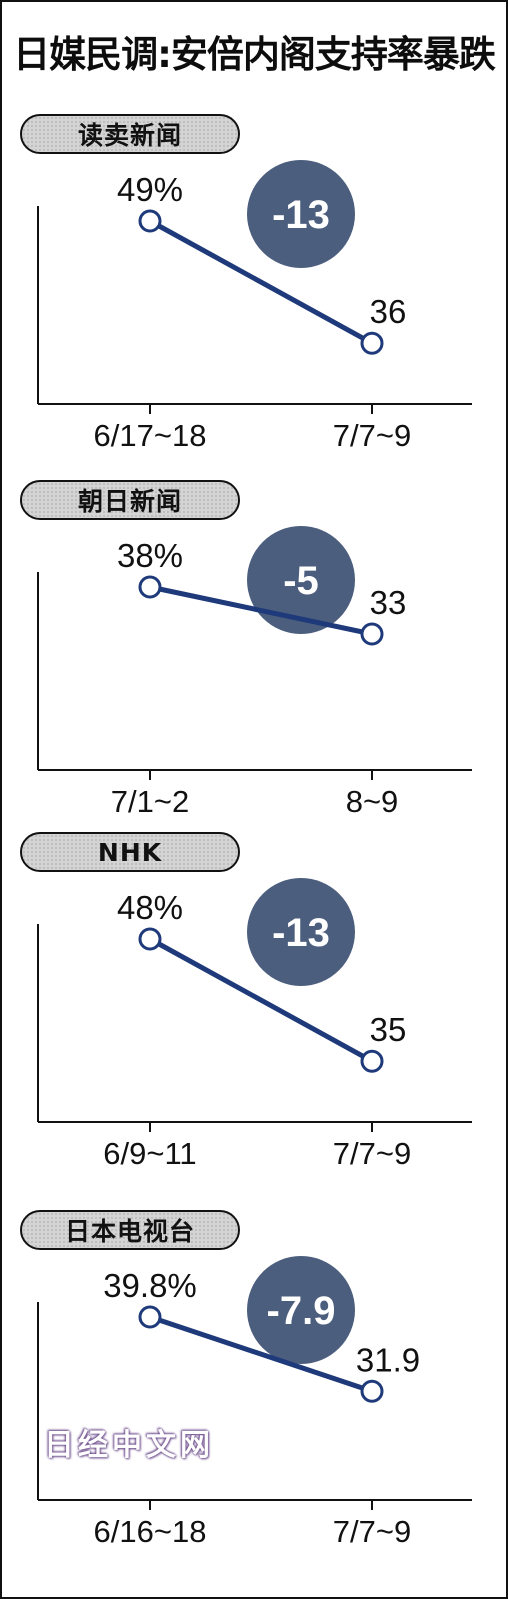 The height and width of the screenshot is (1599, 508). What do you see at coordinates (129, 1445) in the screenshot?
I see `watermark-logo: 日经中文网` at bounding box center [129, 1445].